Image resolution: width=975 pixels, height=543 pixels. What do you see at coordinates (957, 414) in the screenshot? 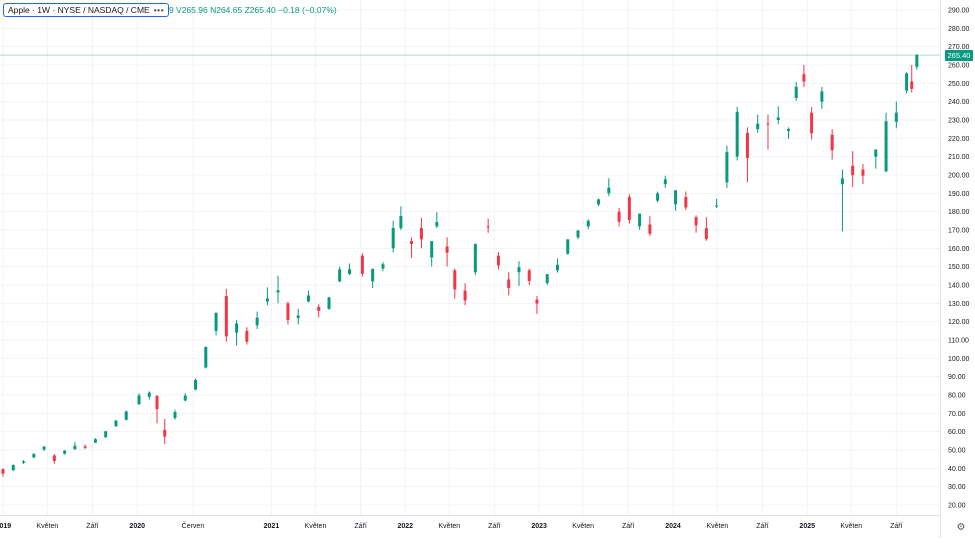
I see `y-tick-label: 70.00` at bounding box center [957, 414].